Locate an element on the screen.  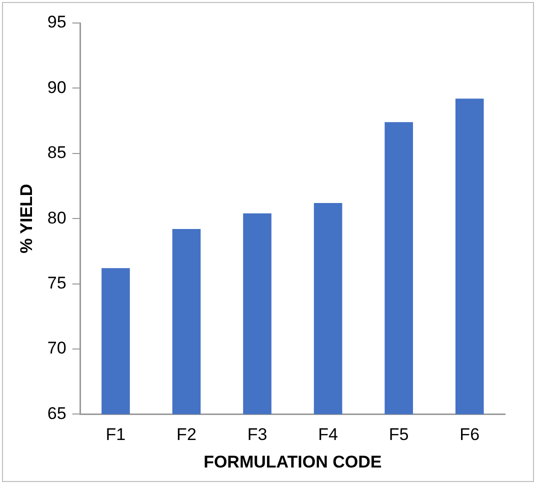
y-tick-label: 90 is located at coordinates (56, 87).